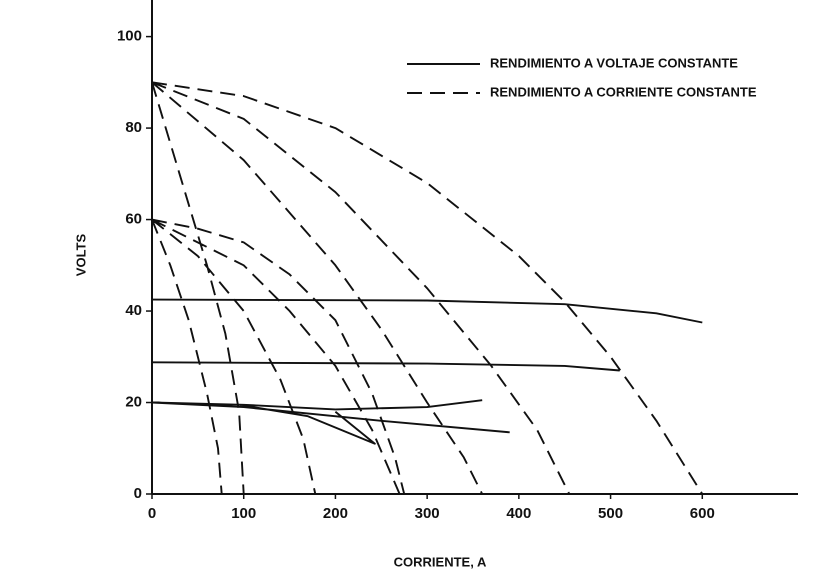 The width and height of the screenshot is (840, 580). I want to click on legend-label: RENDIMIENTO A VOLTAJE CONSTANTE, so click(614, 62).